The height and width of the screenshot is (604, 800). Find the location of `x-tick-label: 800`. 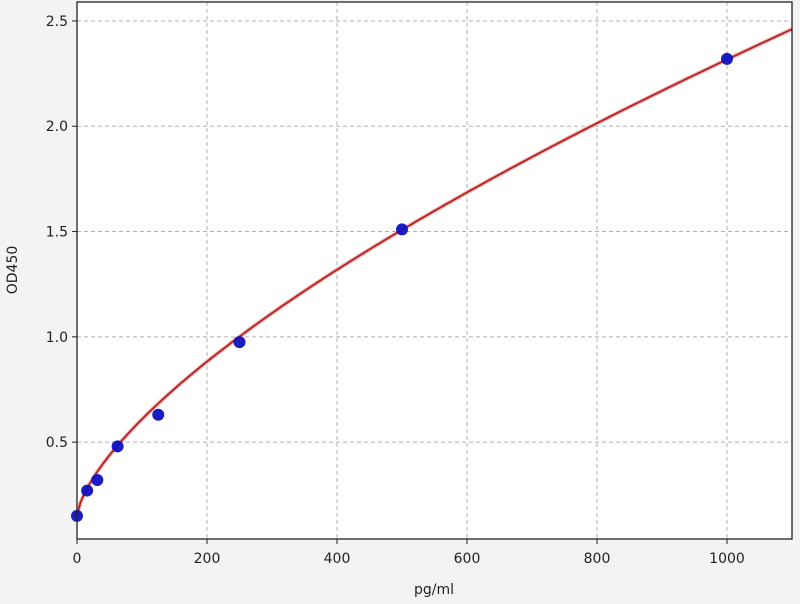

x-tick-label: 800 is located at coordinates (597, 559).